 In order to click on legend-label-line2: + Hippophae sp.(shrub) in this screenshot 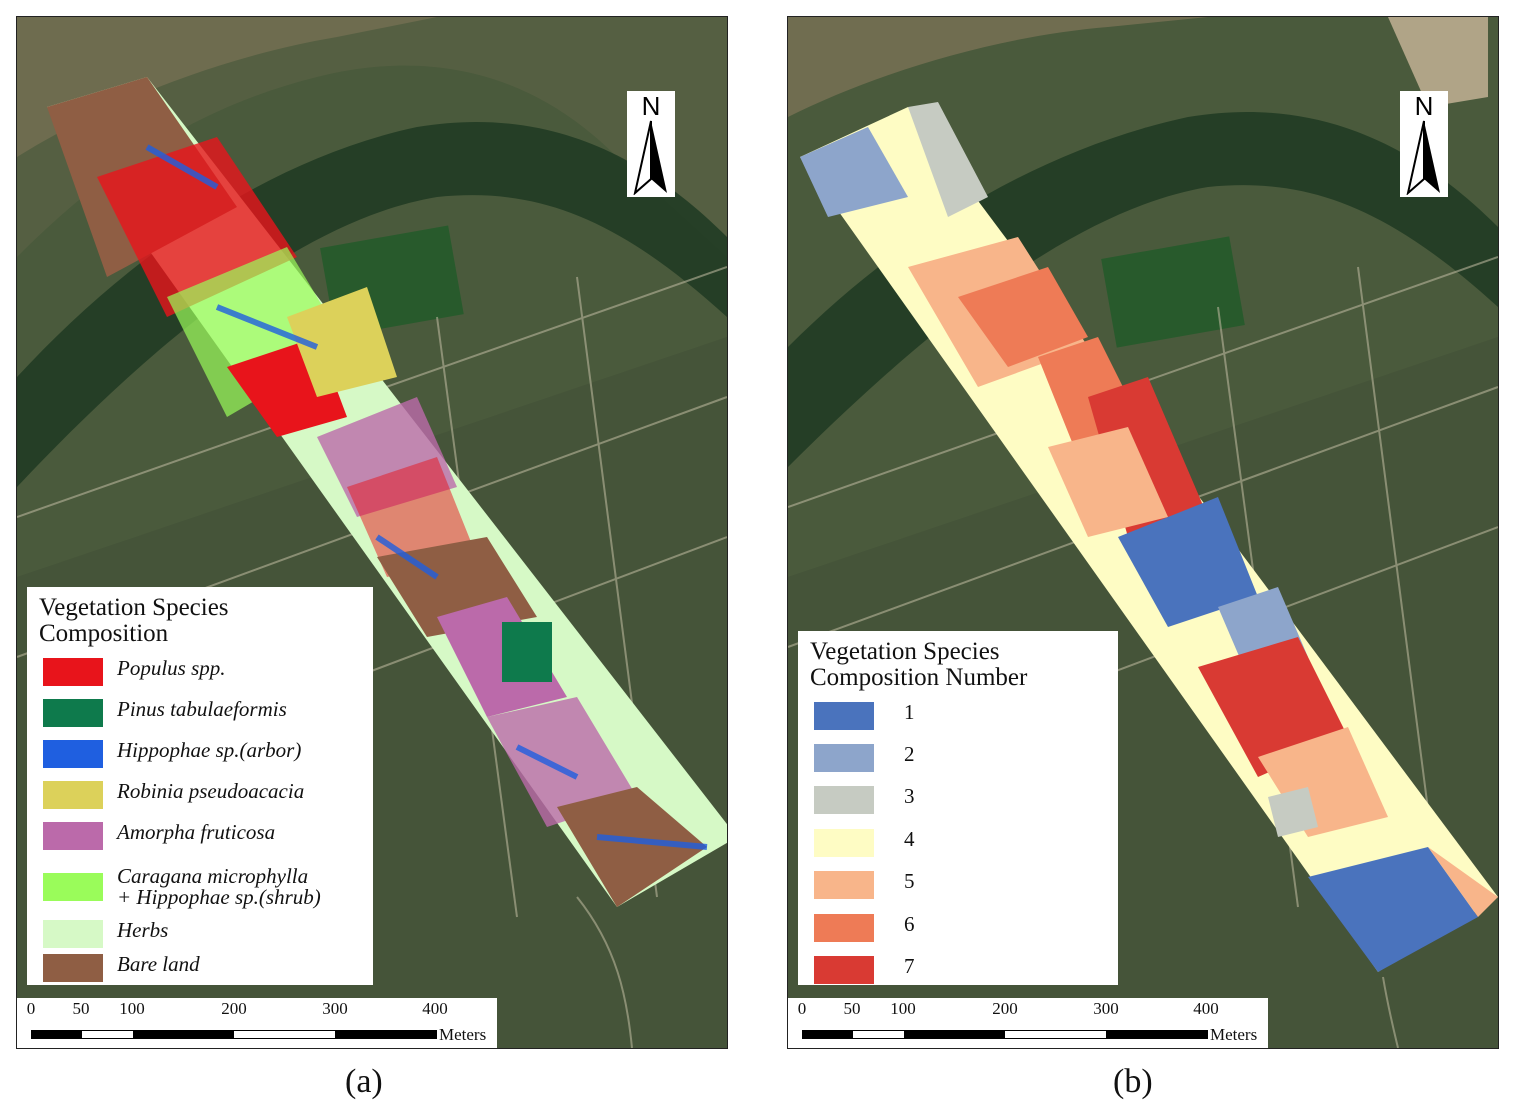, I will do `click(219, 897)`.